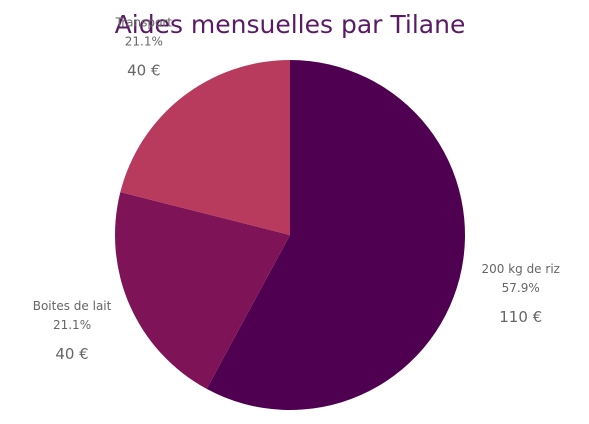  What do you see at coordinates (520, 317) in the screenshot?
I see `slice-value: 110 €` at bounding box center [520, 317].